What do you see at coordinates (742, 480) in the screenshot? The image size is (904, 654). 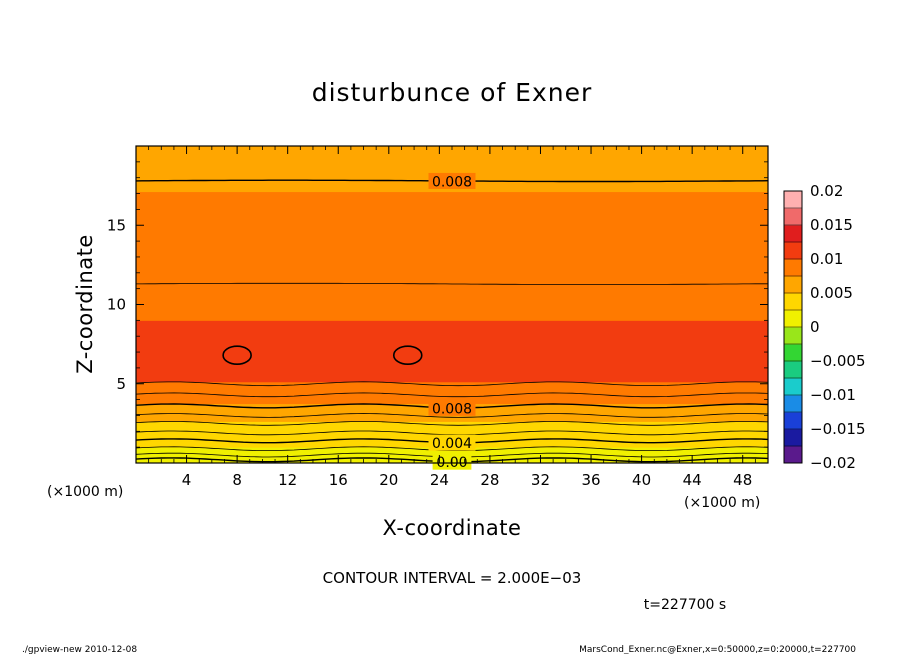 I see `x-tick-label: 48` at bounding box center [742, 480].